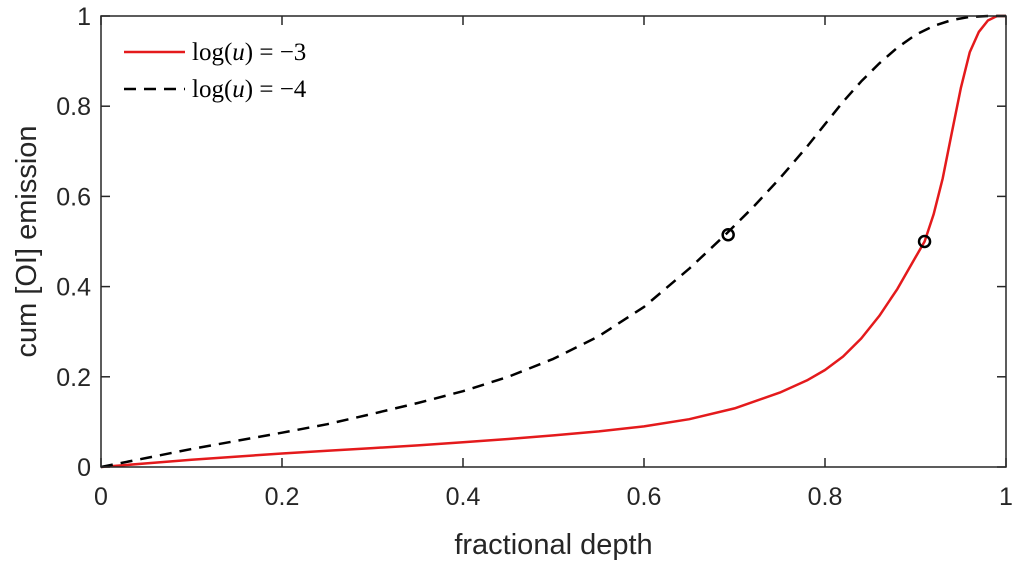  What do you see at coordinates (27, 241) in the screenshot?
I see `y-axis-label: cum [OI] emission` at bounding box center [27, 241].